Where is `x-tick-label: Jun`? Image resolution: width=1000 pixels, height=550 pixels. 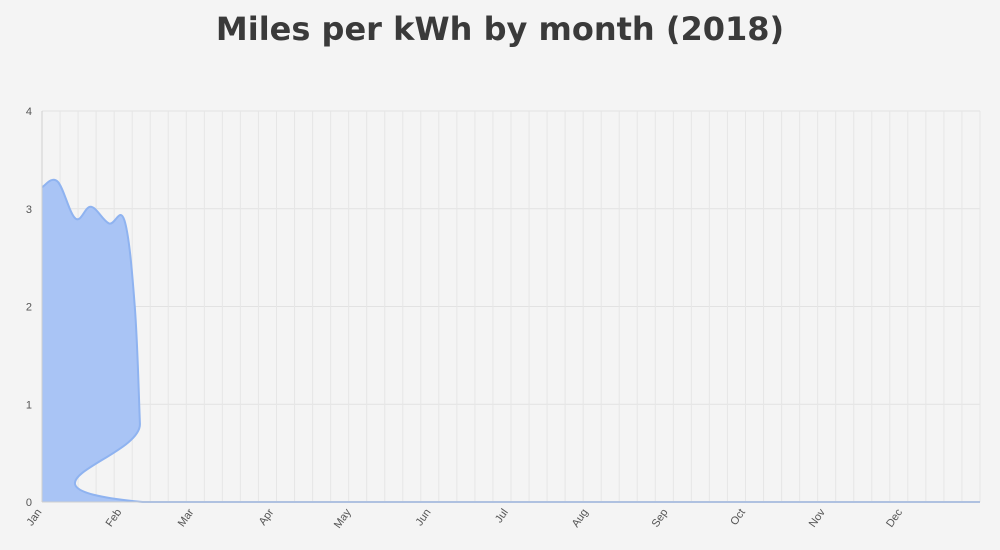 x-tick-label: Jun is located at coordinates (424, 517).